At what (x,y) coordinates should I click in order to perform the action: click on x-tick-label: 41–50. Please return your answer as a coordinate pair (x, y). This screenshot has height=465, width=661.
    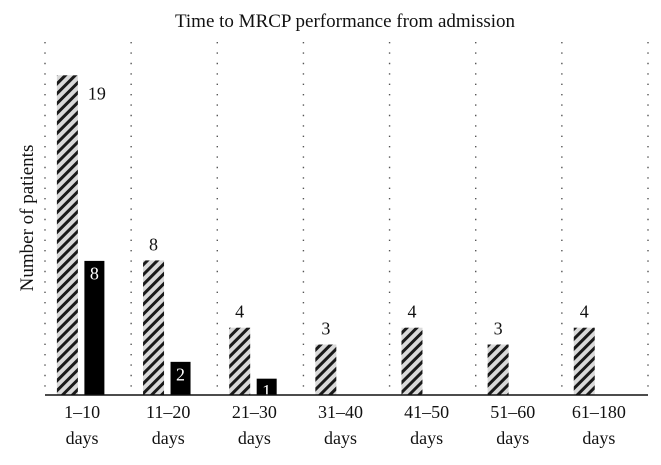
    Looking at the image, I should click on (426, 412).